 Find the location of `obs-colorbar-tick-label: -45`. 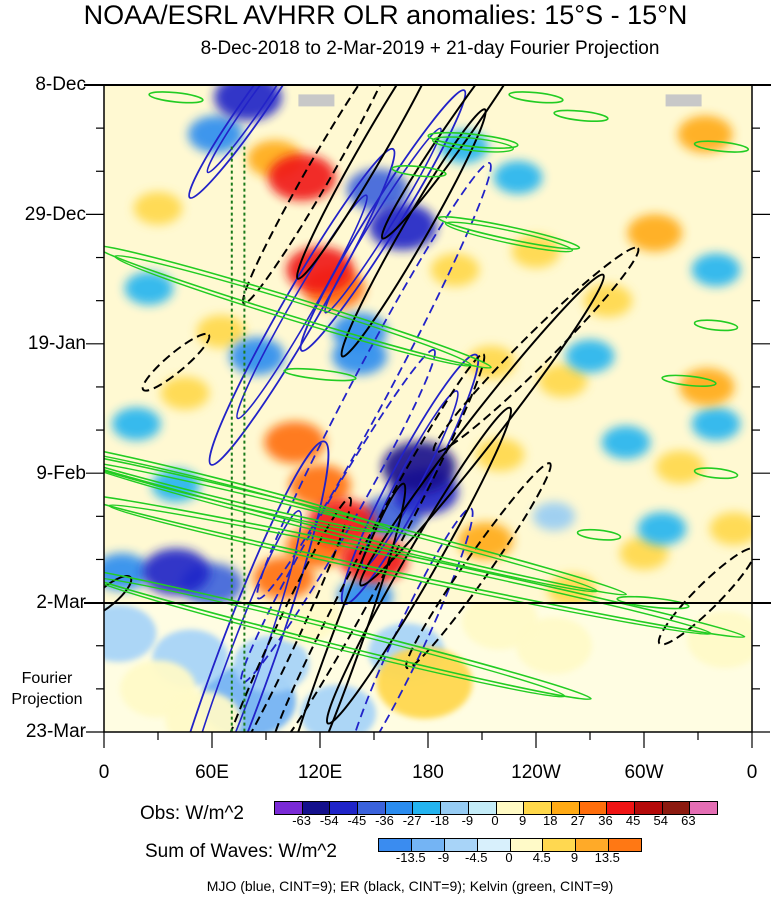

obs-colorbar-tick-label: -45 is located at coordinates (357, 820).